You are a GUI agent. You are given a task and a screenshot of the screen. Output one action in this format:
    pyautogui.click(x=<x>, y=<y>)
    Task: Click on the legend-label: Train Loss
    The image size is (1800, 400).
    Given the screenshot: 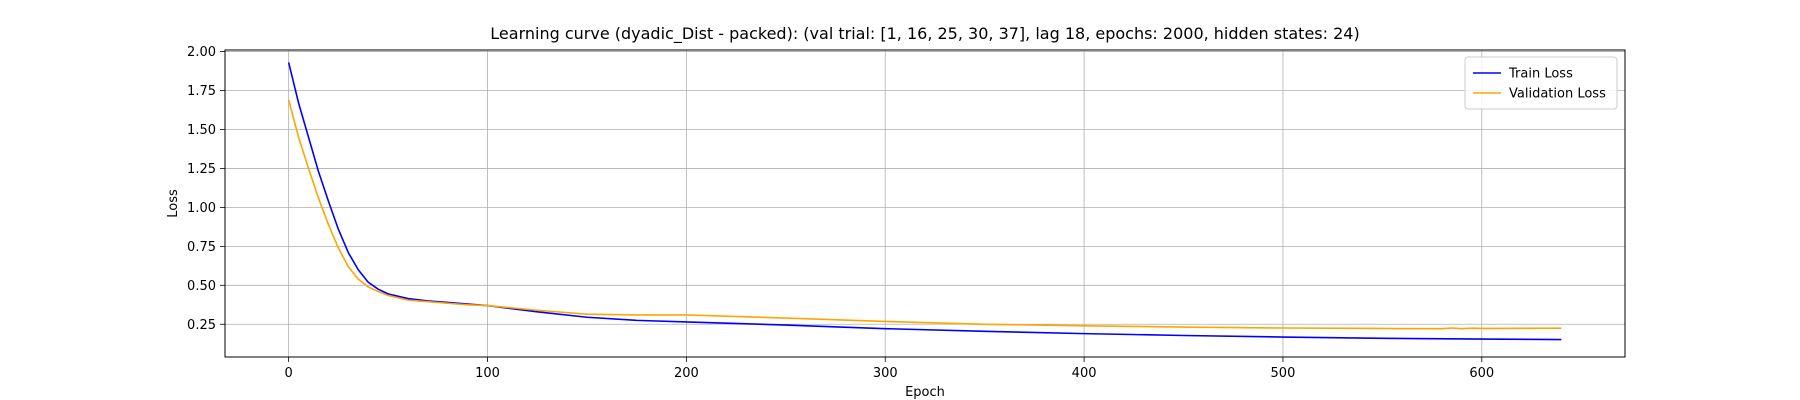 What is the action you would take?
    pyautogui.click(x=1540, y=74)
    